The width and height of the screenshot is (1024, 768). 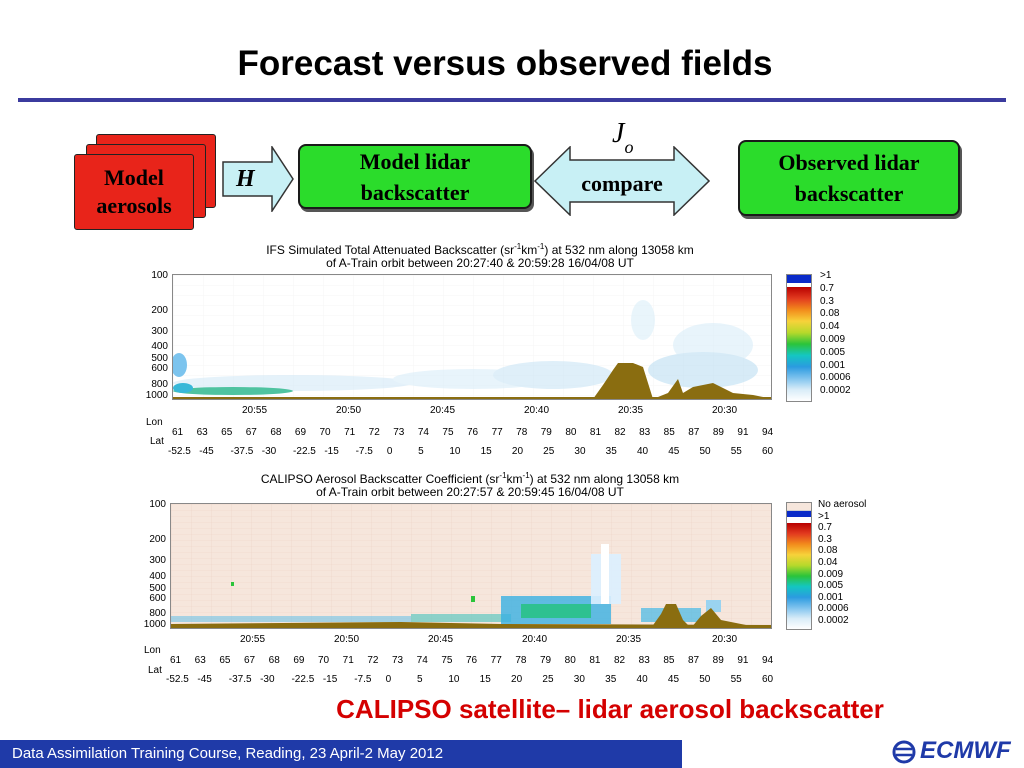 What do you see at coordinates (799, 507) in the screenshot?
I see `plot2-colorbar-noaerosol` at bounding box center [799, 507].